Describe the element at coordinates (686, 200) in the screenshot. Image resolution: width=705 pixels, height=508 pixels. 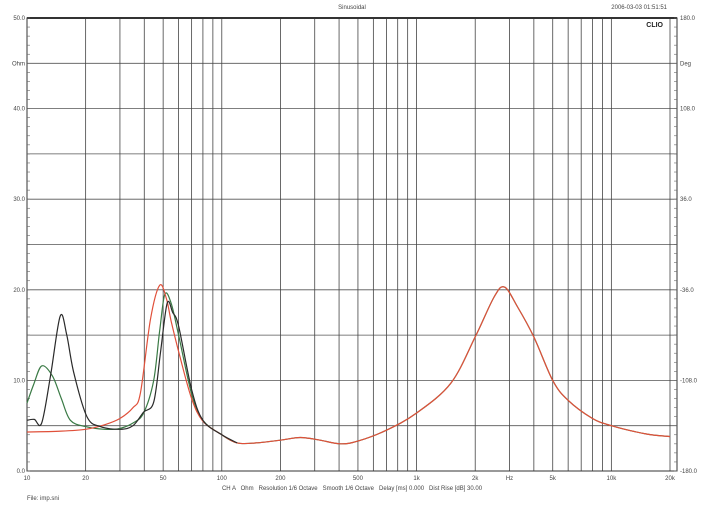
I see `y2-tick-label: 36.0` at that location.